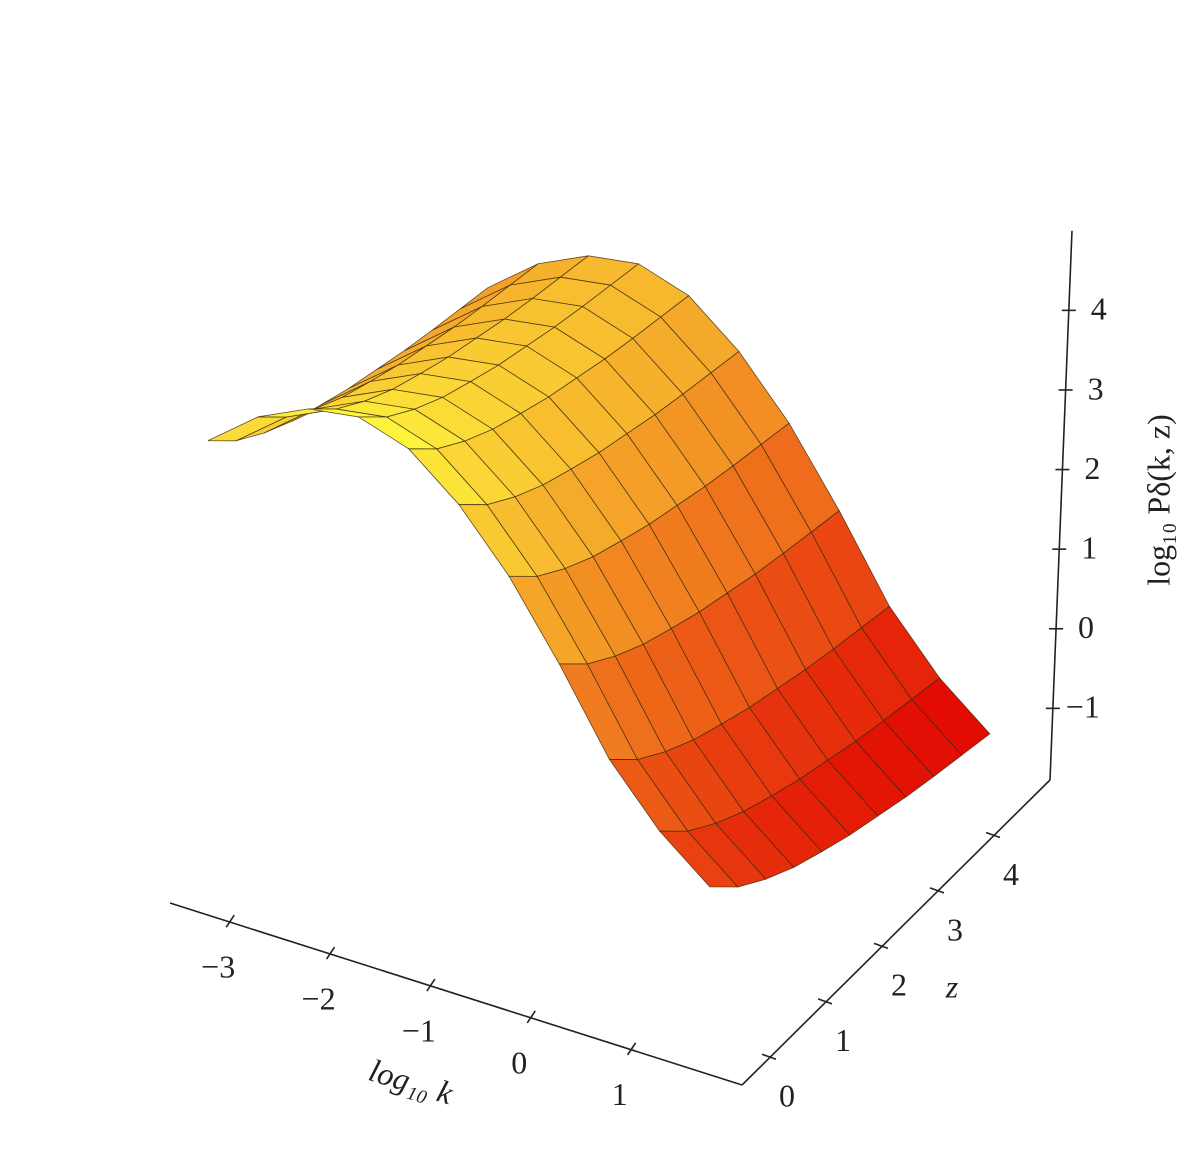  I want to click on y-tick-label: 4, so click(1099, 309).